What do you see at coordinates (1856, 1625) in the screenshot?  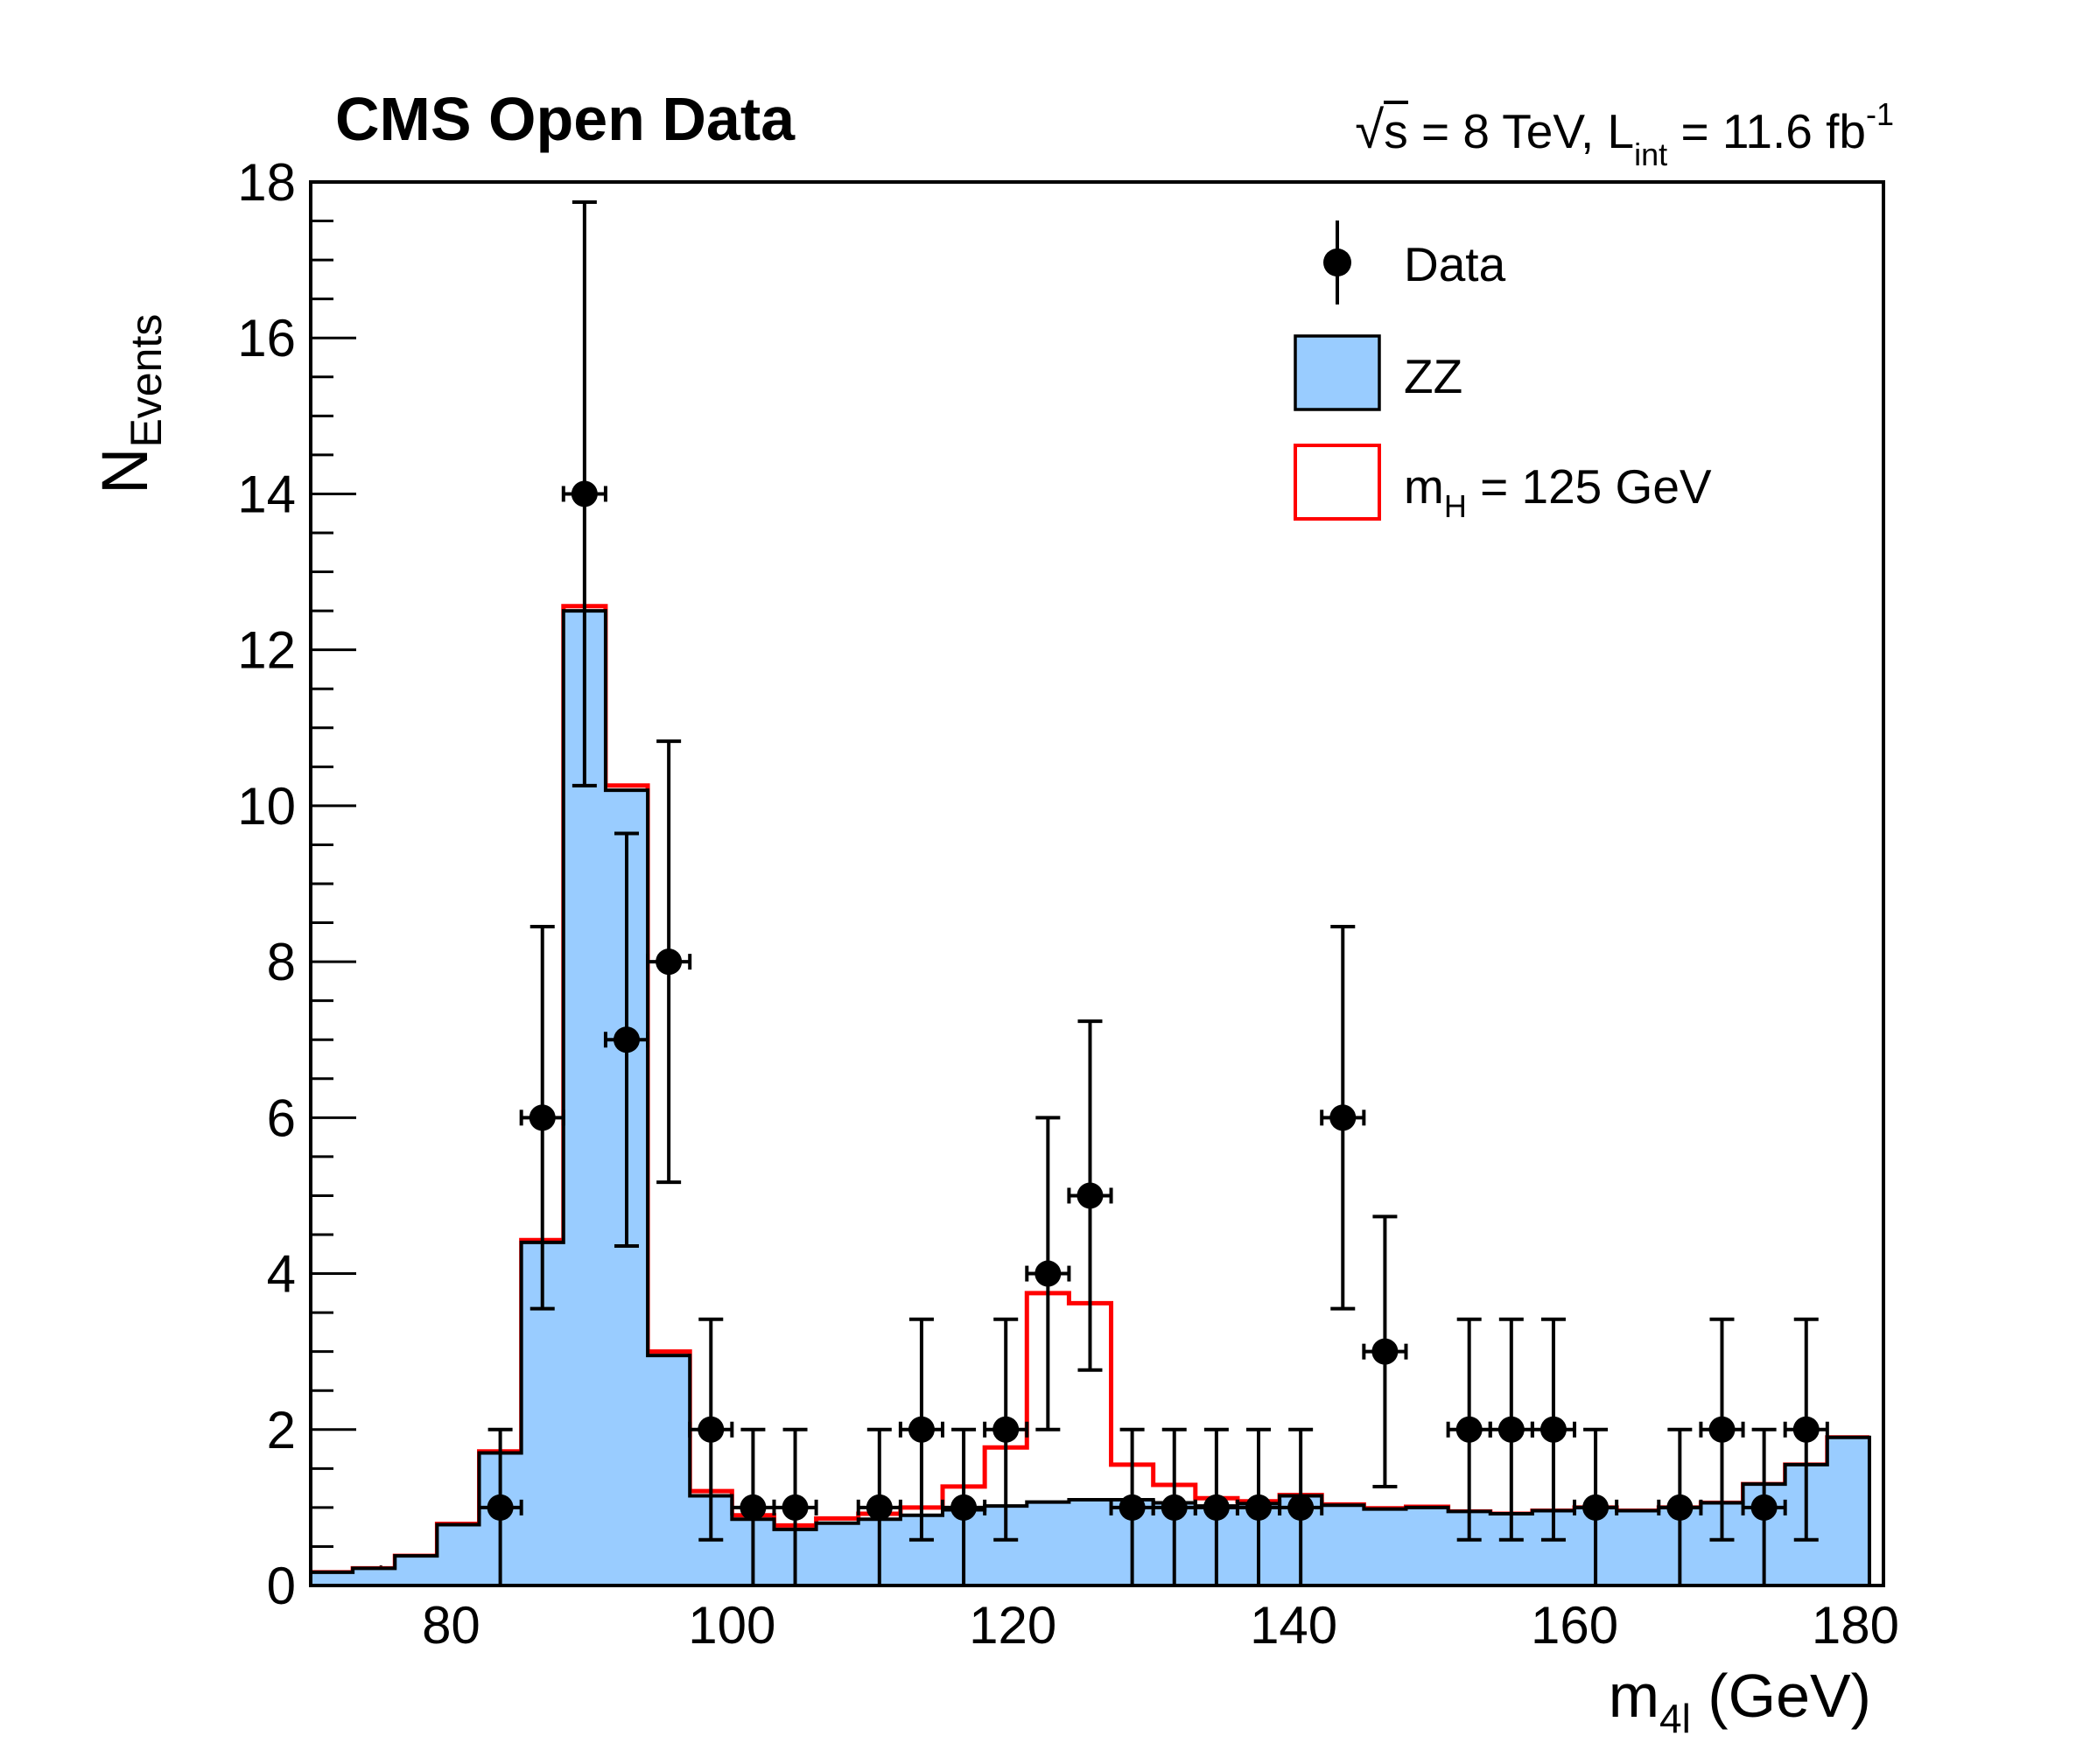 I see `x-tick-label: 180` at bounding box center [1856, 1625].